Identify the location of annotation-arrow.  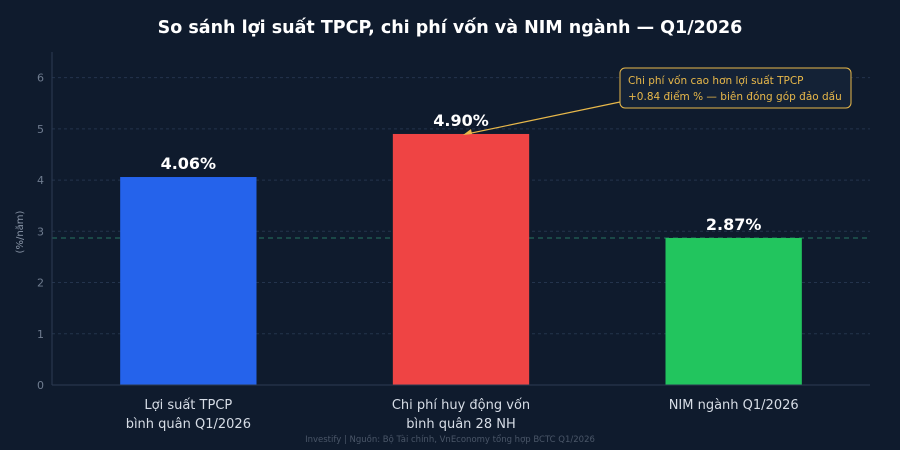
(543, 118).